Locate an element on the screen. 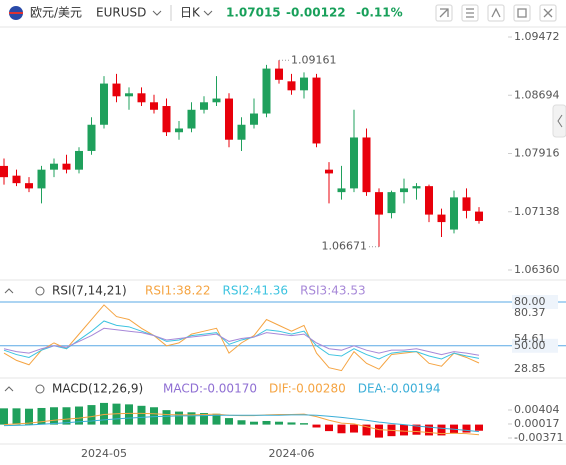  collapse-arrow is located at coordinates (560, 121).